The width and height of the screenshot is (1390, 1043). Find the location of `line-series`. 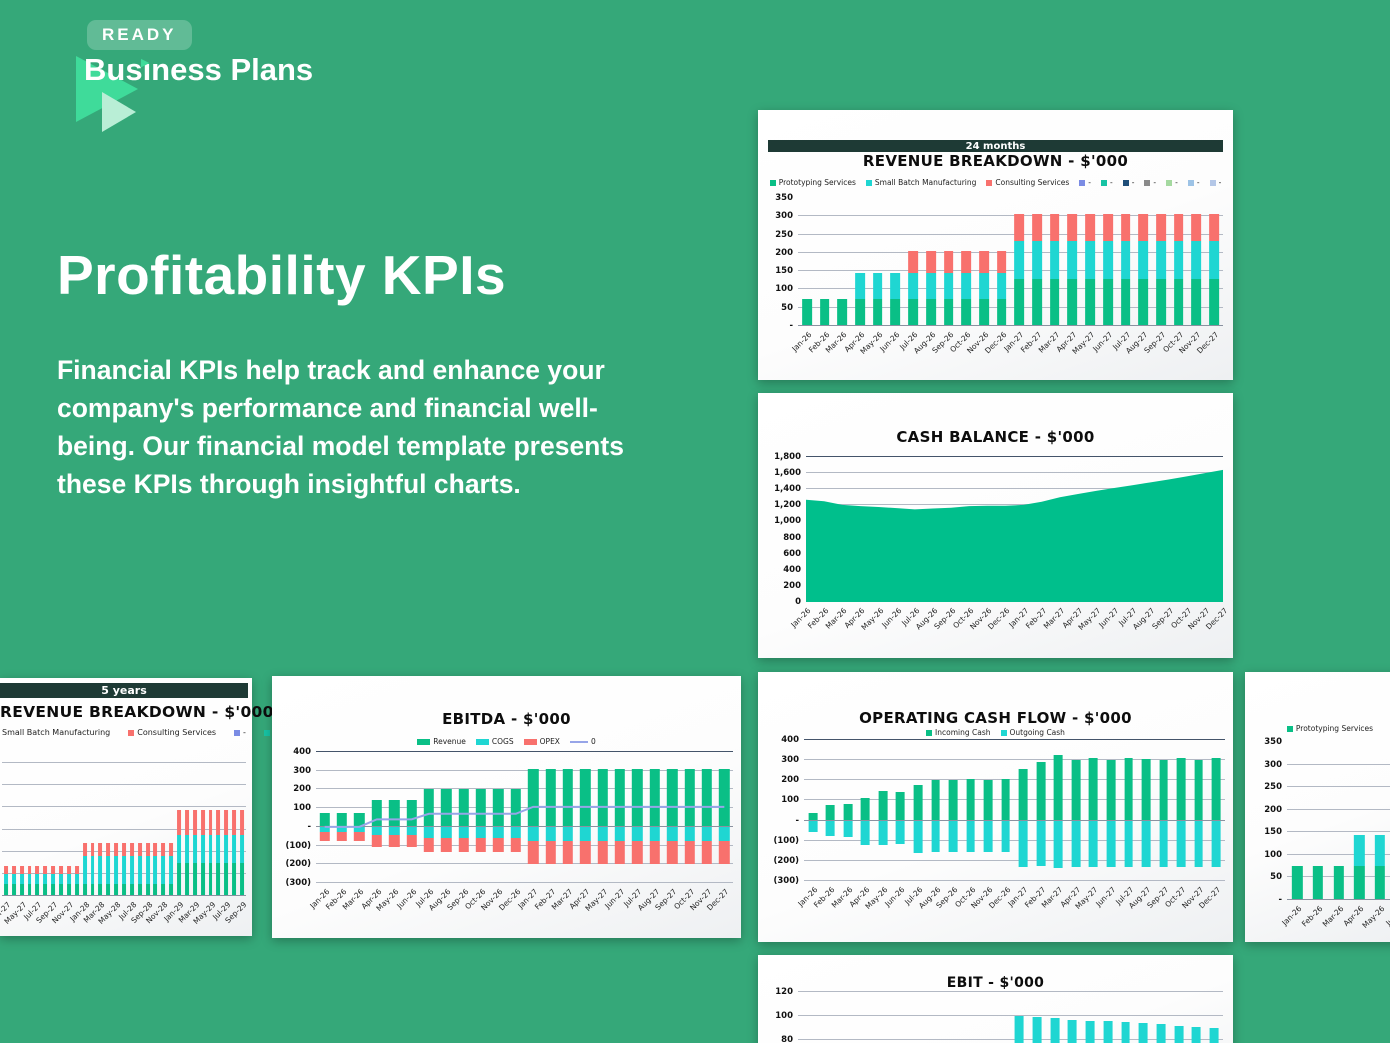

line-series is located at coordinates (524, 817).